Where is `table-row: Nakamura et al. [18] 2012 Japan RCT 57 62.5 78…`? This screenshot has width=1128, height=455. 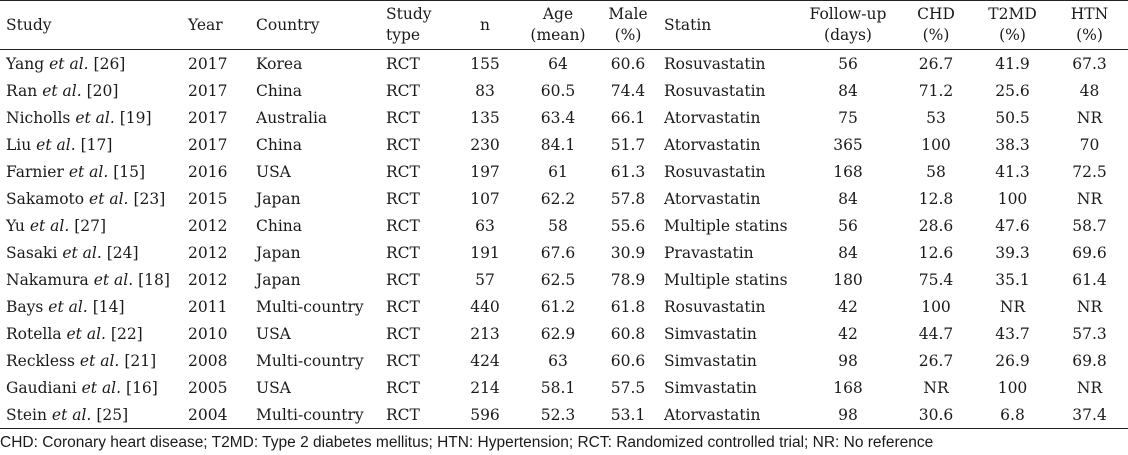
table-row: Nakamura et al. [18] 2012 Japan RCT 57 62.5 78… is located at coordinates (564, 279).